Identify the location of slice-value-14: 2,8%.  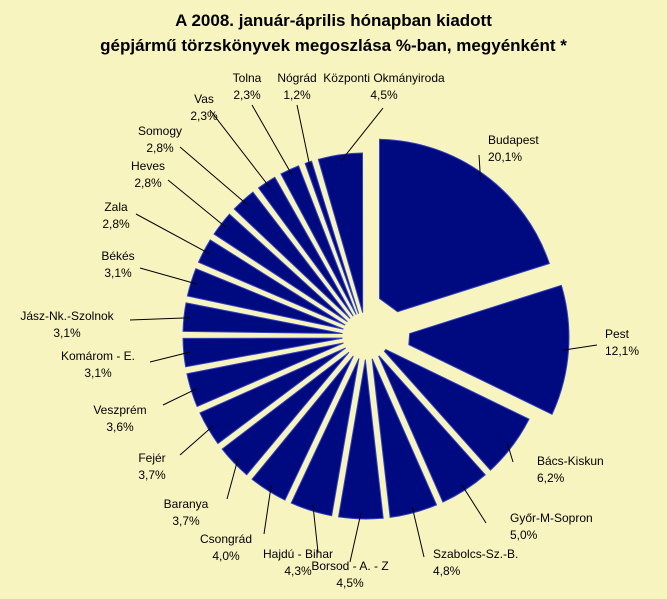
(116, 224).